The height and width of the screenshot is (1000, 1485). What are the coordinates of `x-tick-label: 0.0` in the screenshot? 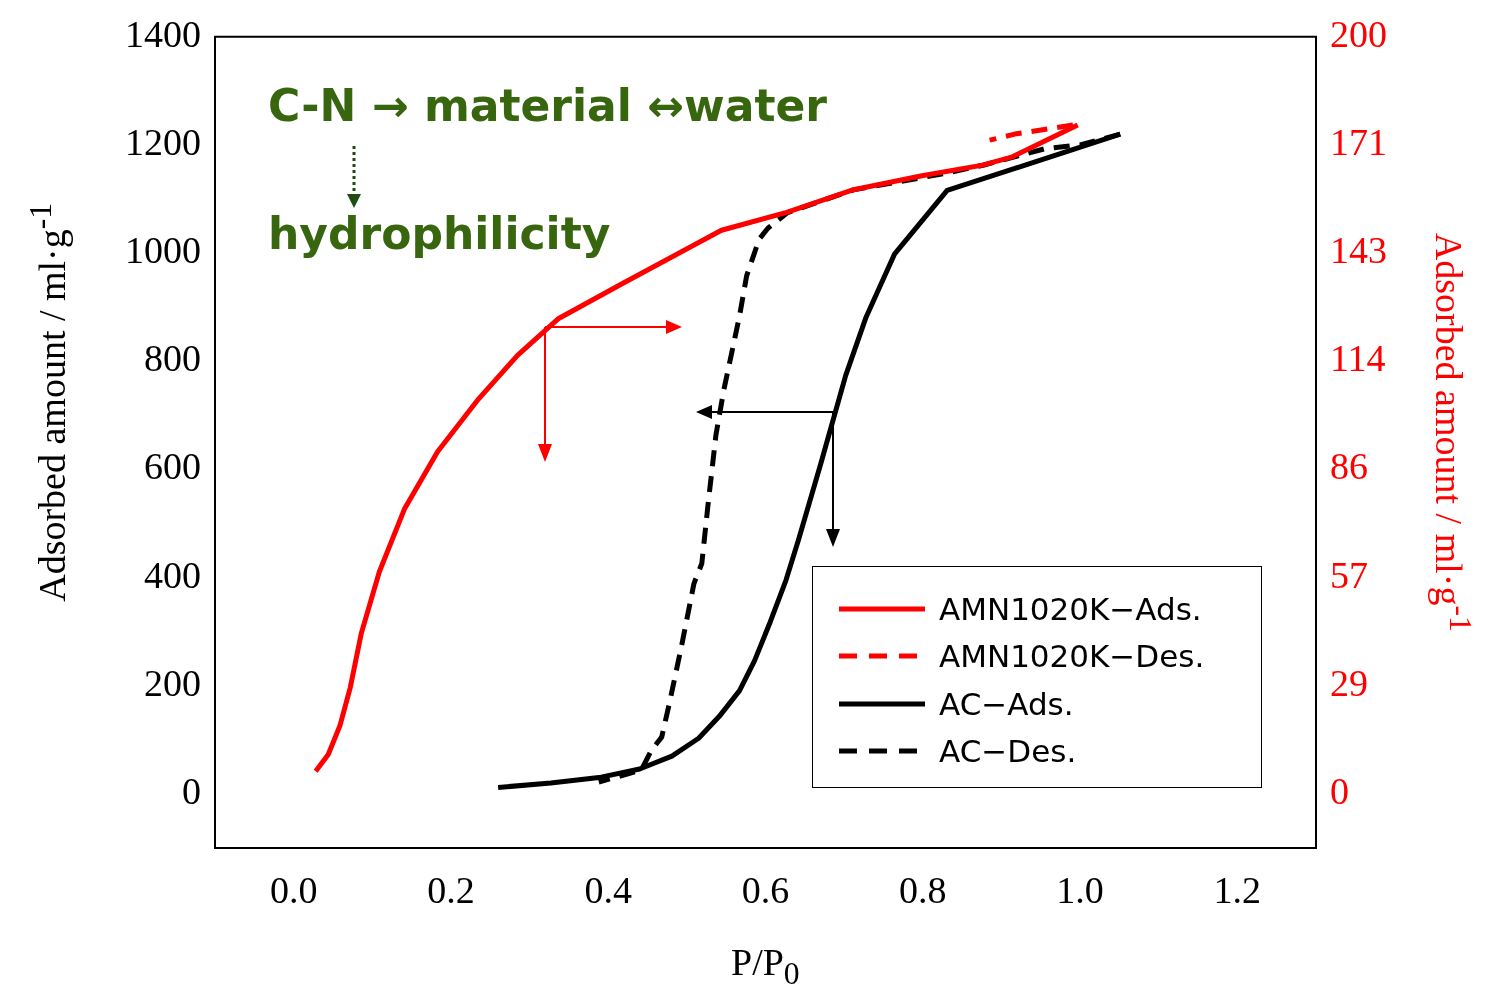 It's located at (293, 889).